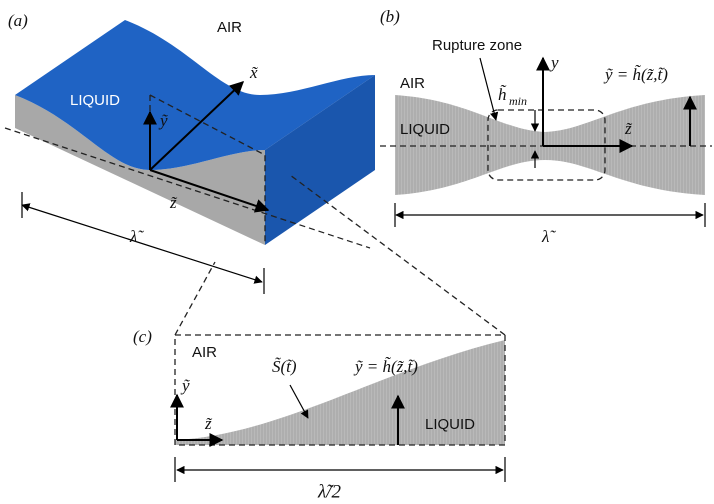 This screenshot has width=714, height=504. I want to click on dim-line, so click(142, 243).